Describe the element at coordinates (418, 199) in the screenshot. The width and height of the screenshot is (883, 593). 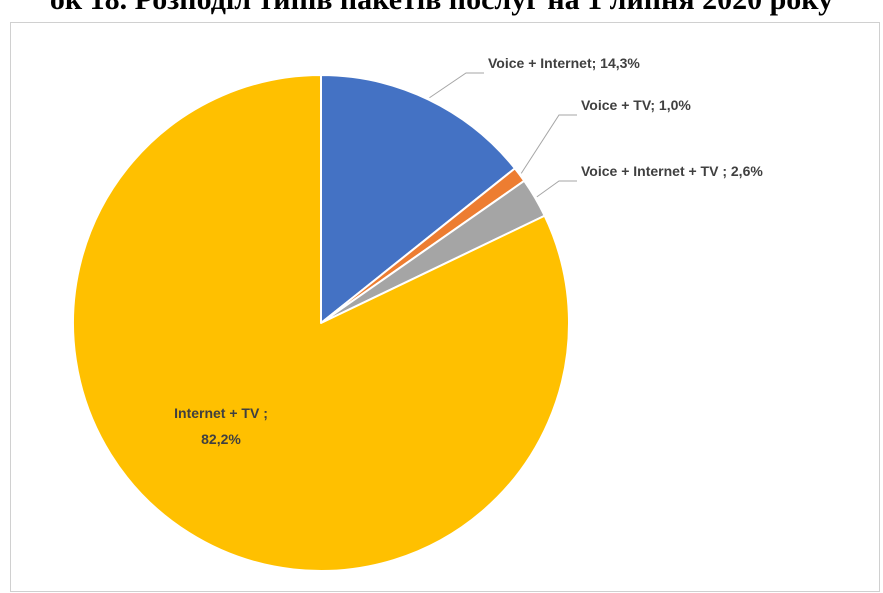
I see `pie-slice-voice-internet` at that location.